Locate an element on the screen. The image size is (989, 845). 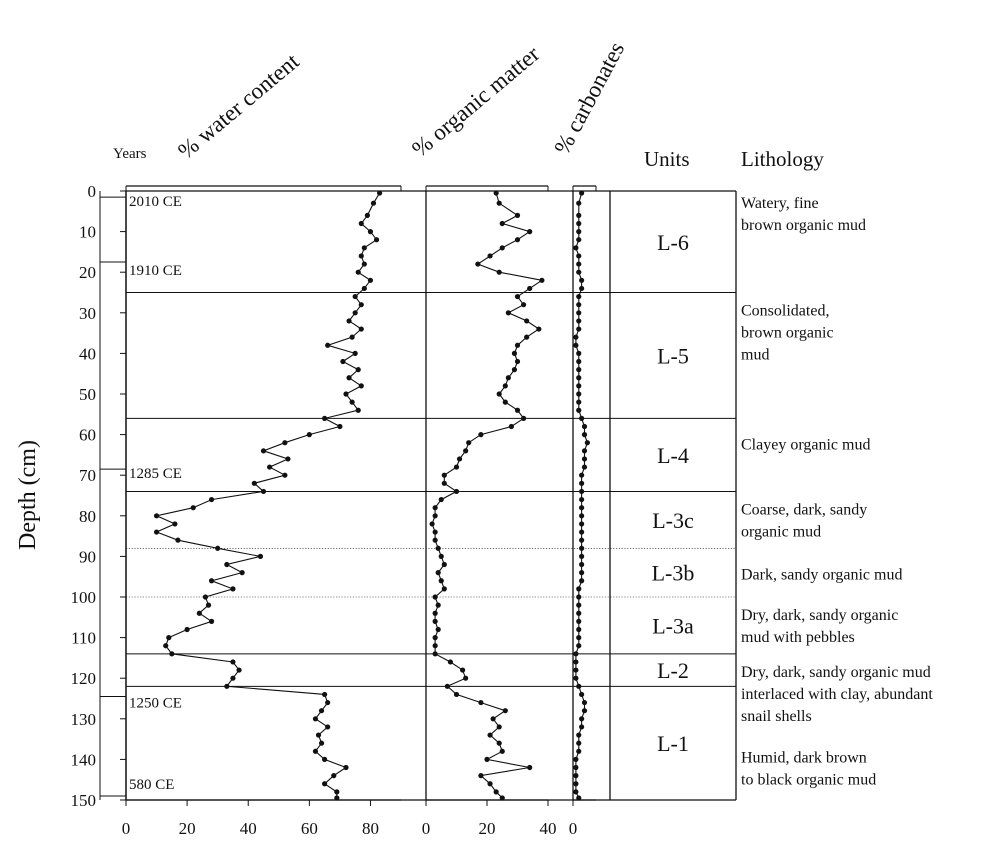
depth-tick-label: 110 is located at coordinates (83, 638).